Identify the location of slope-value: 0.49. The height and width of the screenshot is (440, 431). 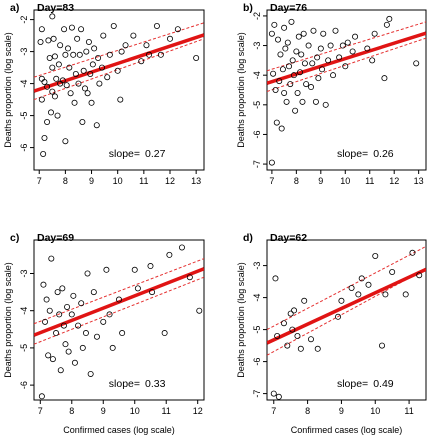
(383, 384).